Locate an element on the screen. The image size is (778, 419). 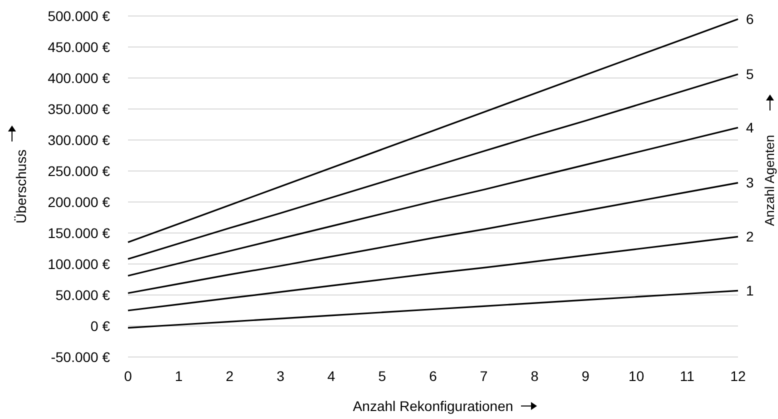
x-tick-label: 4 is located at coordinates (331, 376).